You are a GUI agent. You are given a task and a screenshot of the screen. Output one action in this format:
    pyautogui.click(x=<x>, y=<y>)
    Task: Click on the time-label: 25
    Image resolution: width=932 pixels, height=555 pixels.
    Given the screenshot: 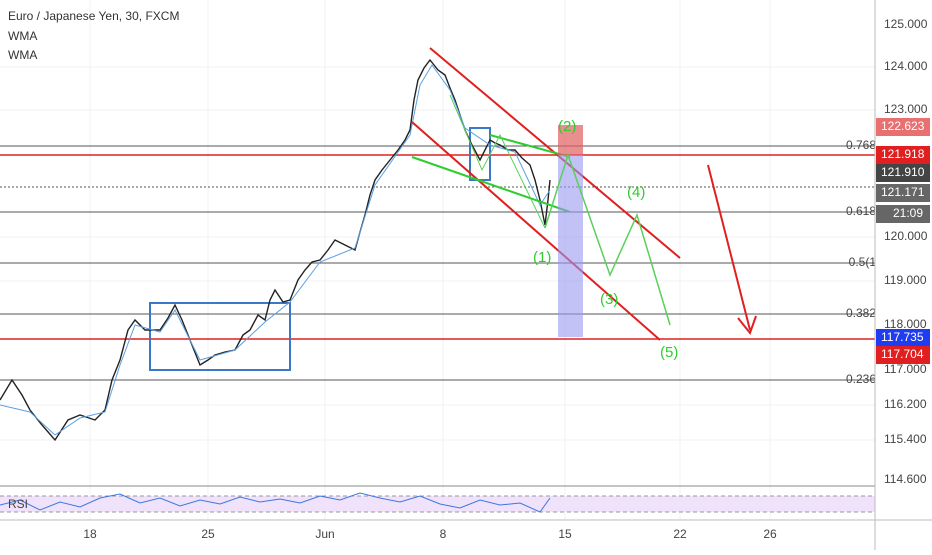 What is the action you would take?
    pyautogui.click(x=208, y=534)
    